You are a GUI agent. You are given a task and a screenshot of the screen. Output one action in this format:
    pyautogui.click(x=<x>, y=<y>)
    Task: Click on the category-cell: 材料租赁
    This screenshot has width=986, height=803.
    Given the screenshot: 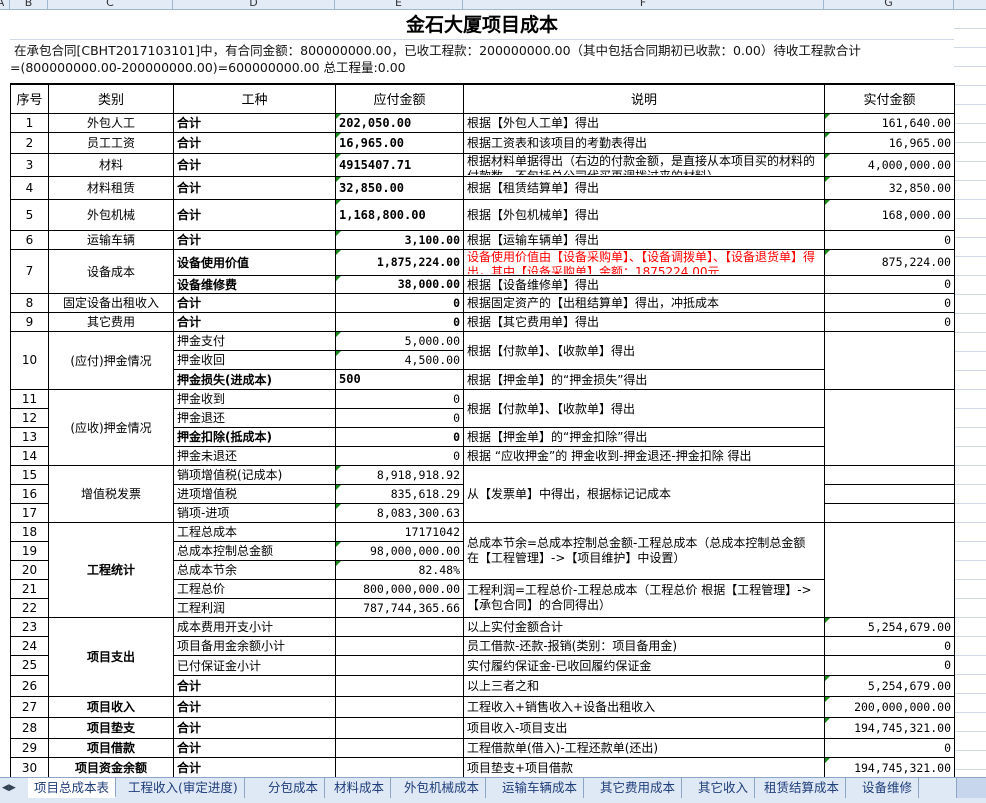 What is the action you would take?
    pyautogui.click(x=111, y=187)
    